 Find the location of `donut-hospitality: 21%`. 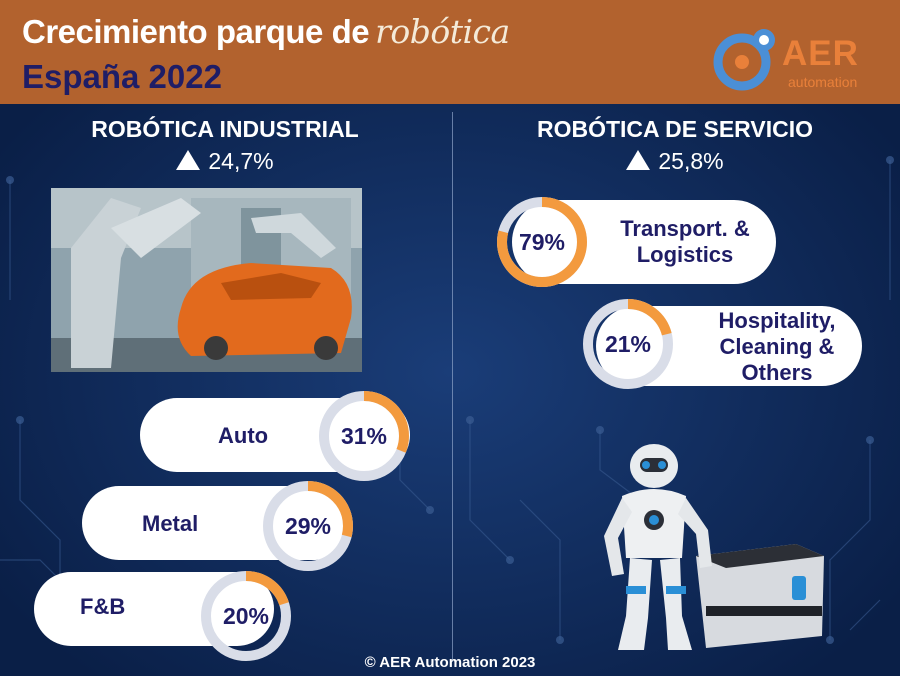

donut-hospitality: 21% is located at coordinates (628, 344).